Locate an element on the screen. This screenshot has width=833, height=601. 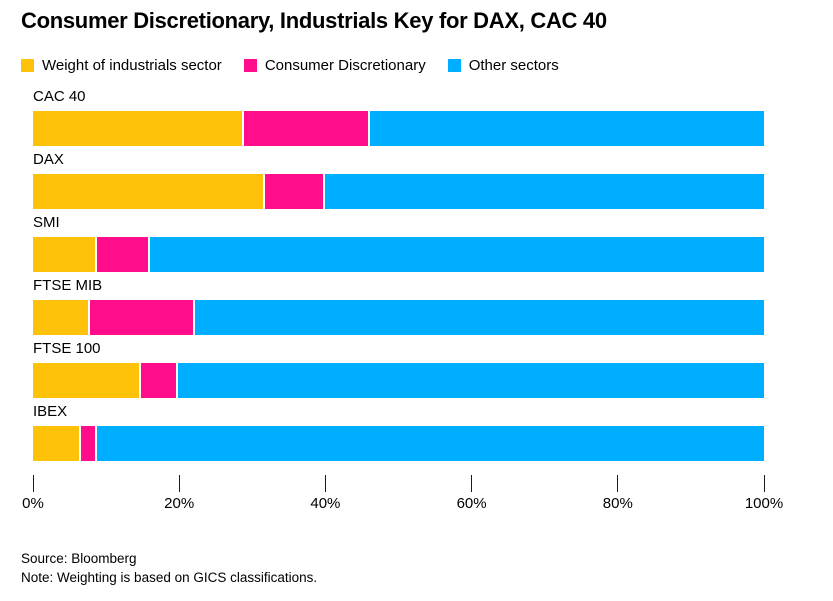
tick-label: 40% is located at coordinates (325, 503).